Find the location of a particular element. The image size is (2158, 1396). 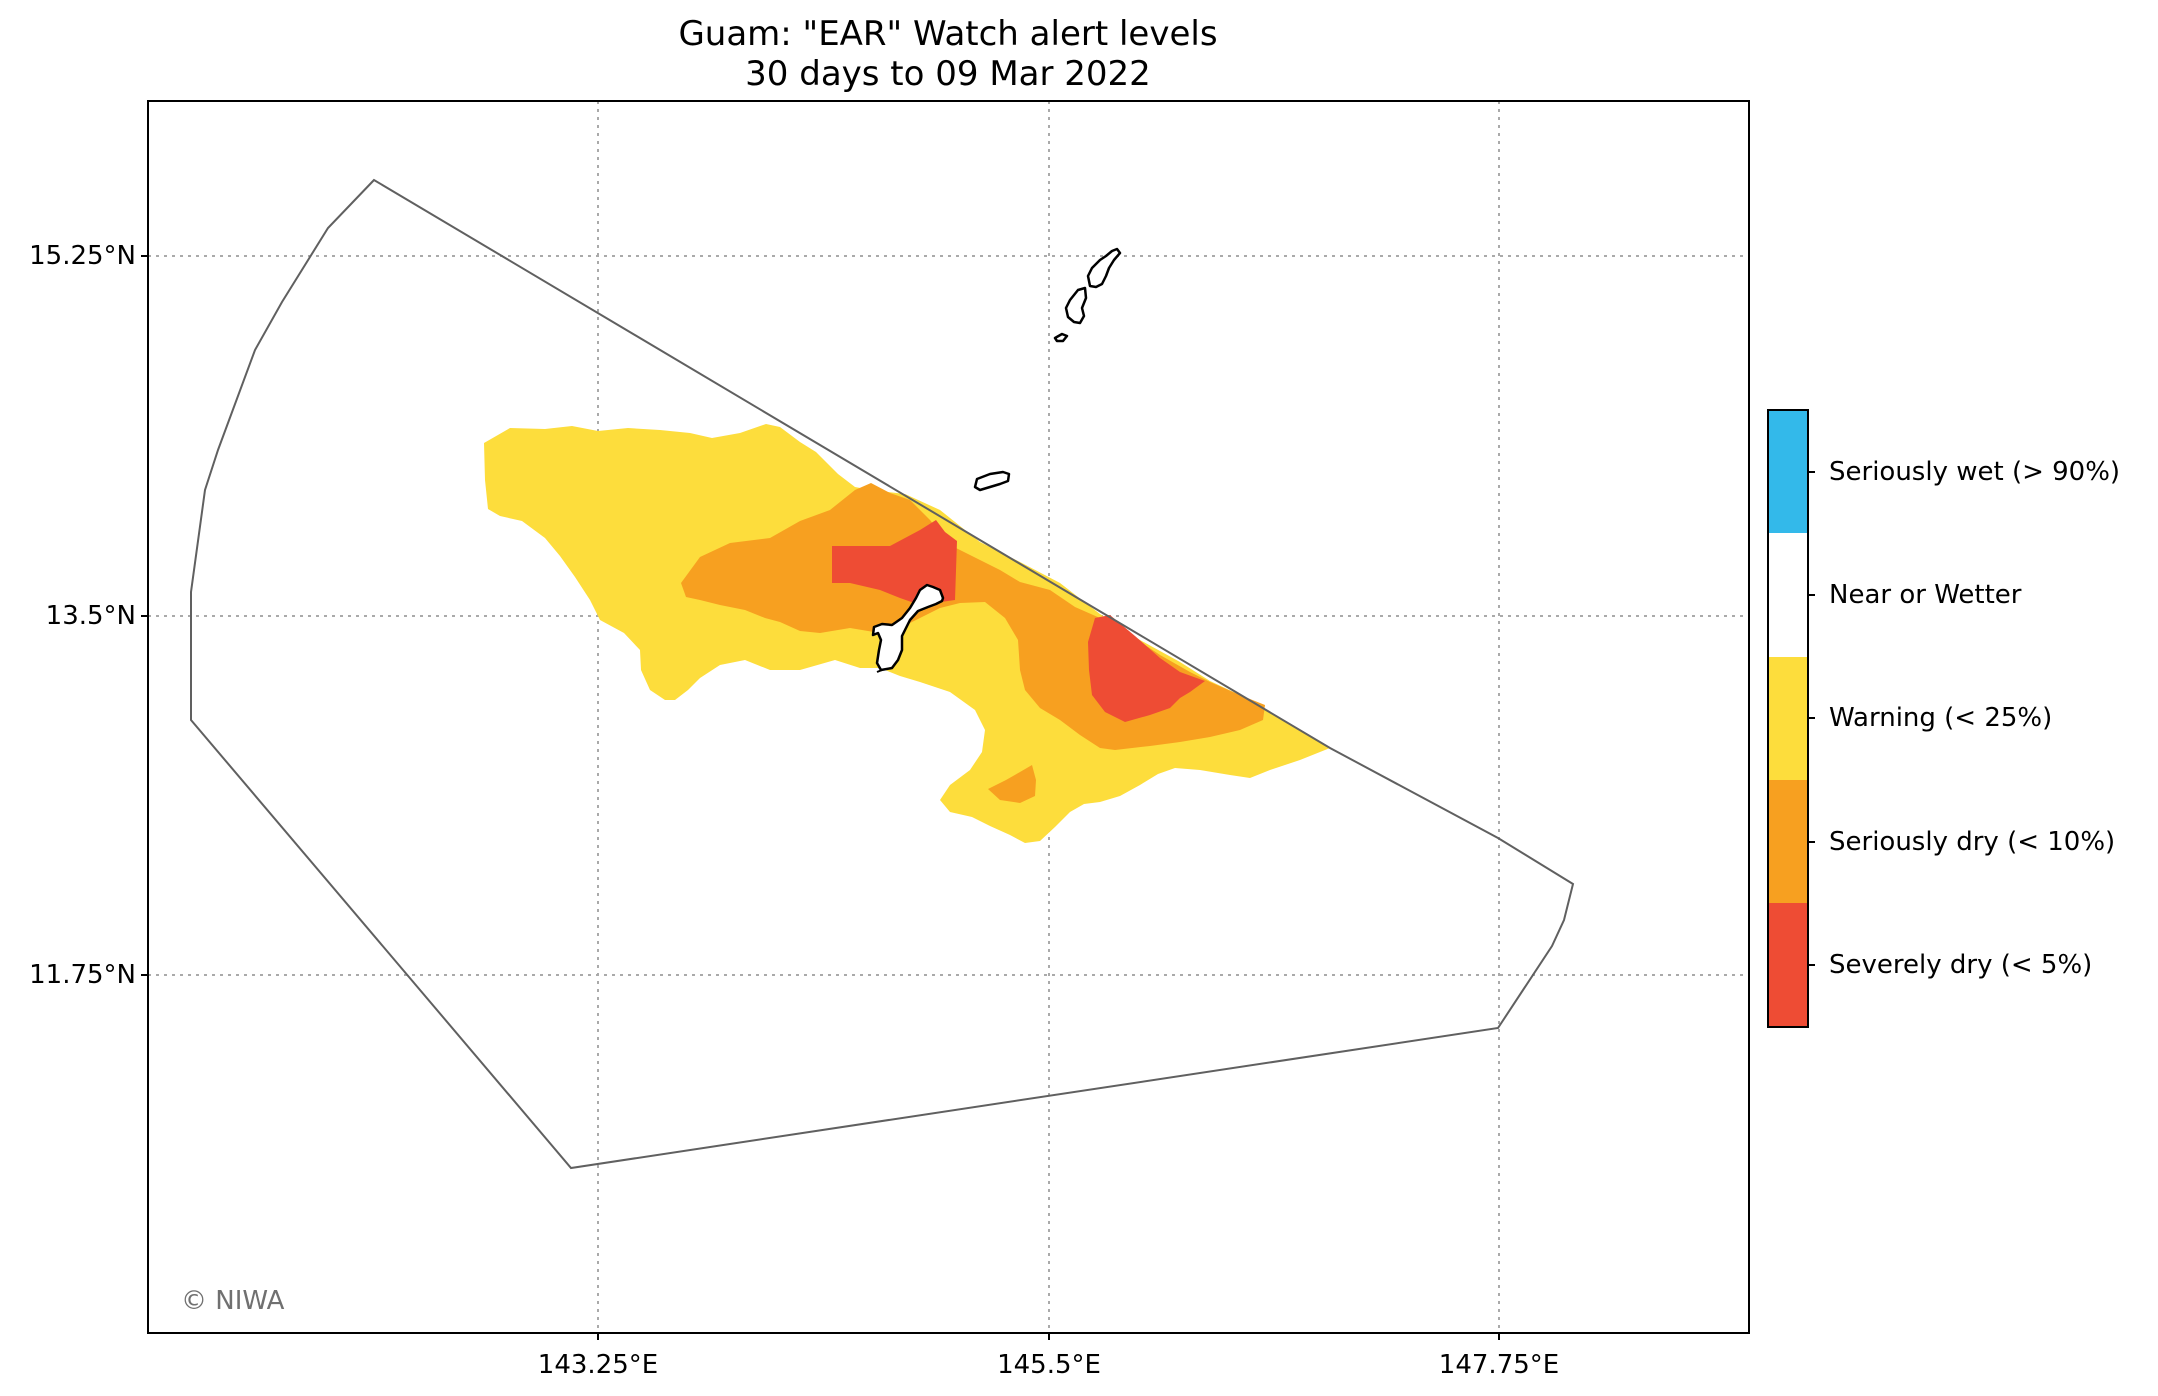

map-subtitle: 30 days to 09 Mar 2022 is located at coordinates (948, 74).